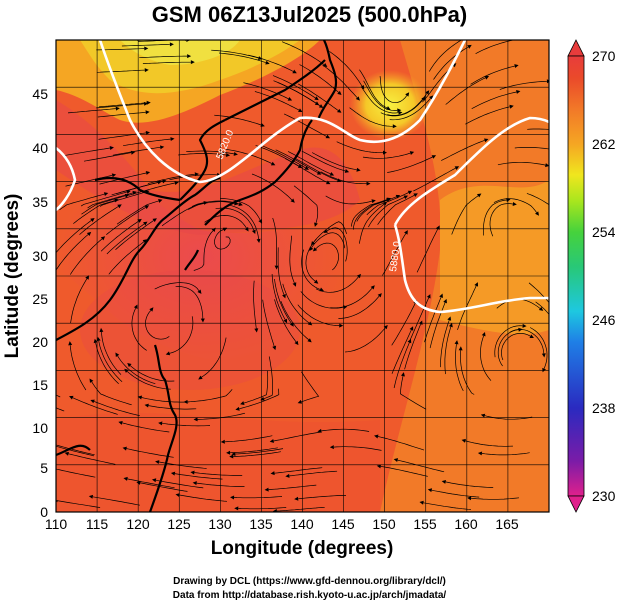 The height and width of the screenshot is (605, 619). Describe the element at coordinates (40, 303) in the screenshot. I see `y-axis-ticks: 0 5 10 15 20 25 30 35 40 45` at that location.